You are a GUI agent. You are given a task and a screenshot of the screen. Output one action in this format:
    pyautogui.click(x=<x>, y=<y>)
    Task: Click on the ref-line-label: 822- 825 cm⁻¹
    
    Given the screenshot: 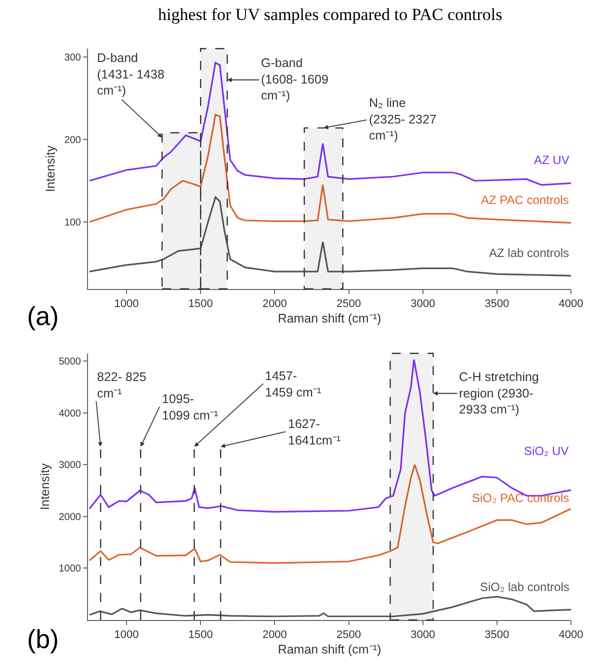 What is the action you would take?
    pyautogui.click(x=121, y=385)
    